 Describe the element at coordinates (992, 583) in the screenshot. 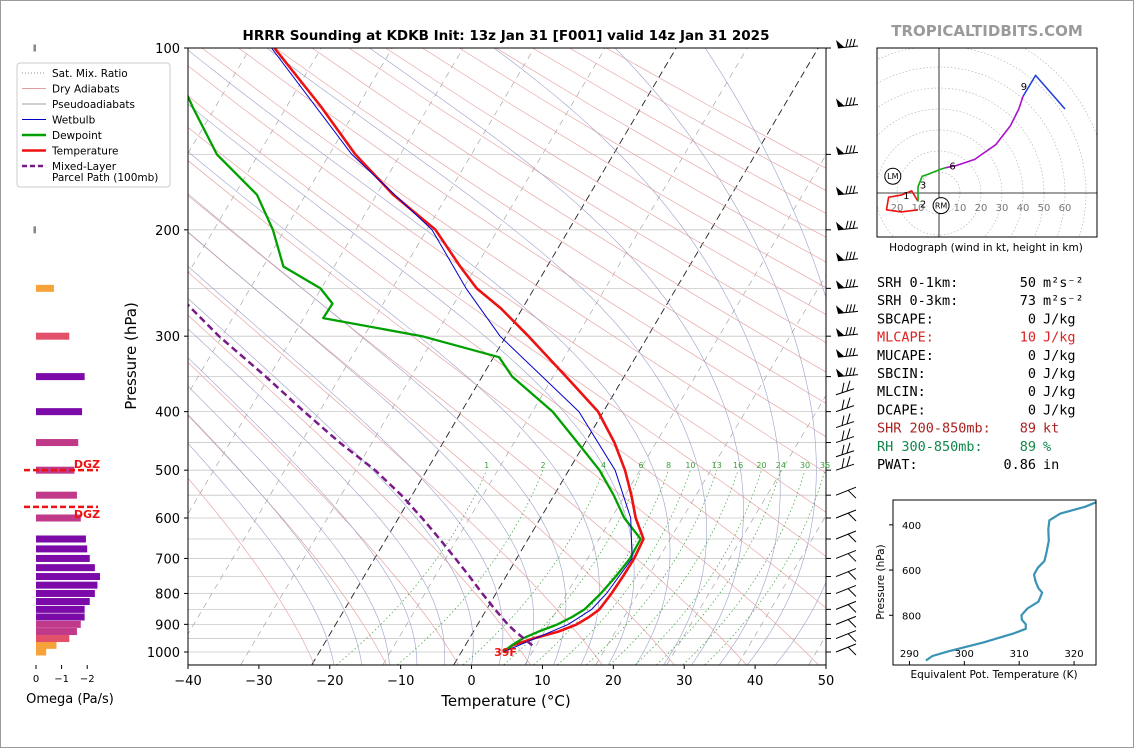

I see `theta-e-panel: 290 300 310 320 400 600 800` at that location.